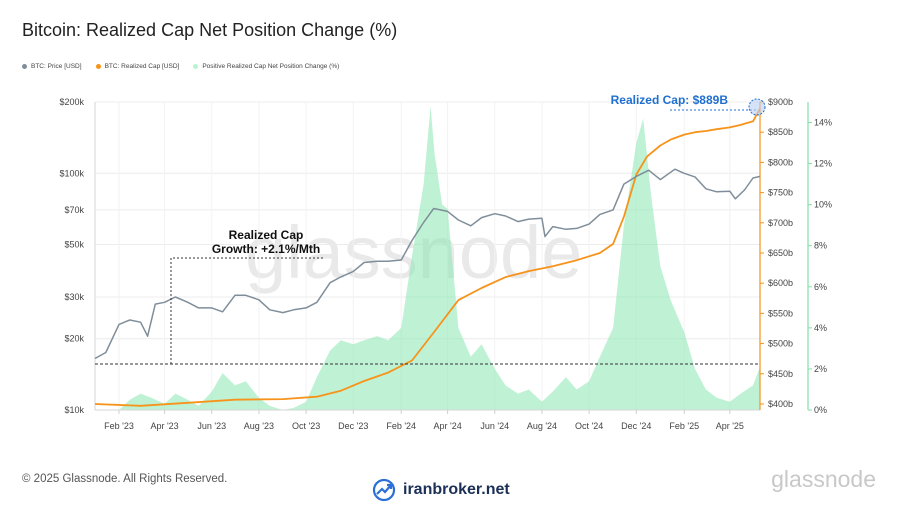 The image size is (900, 506). Describe the element at coordinates (780, 132) in the screenshot. I see `tick-label-cap-9: $850b` at that location.